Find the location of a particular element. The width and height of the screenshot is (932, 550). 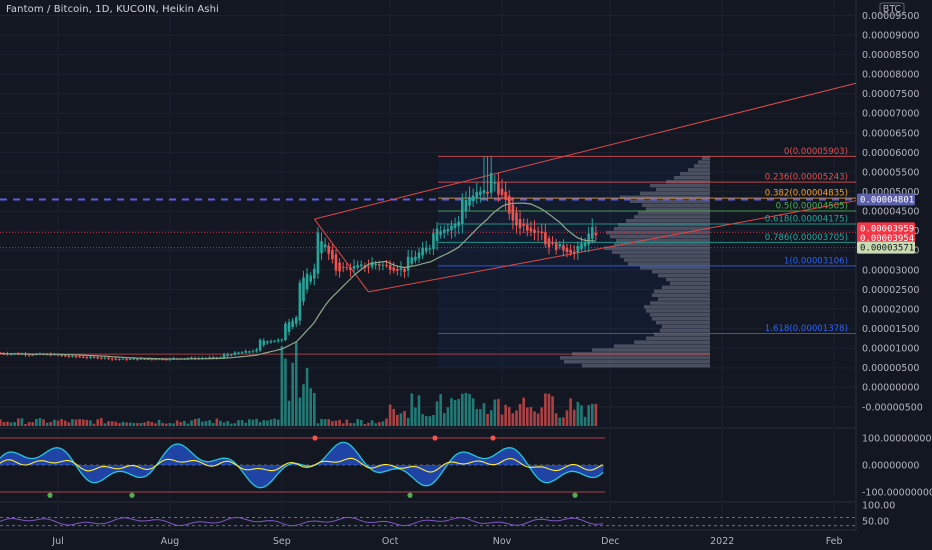

price-tick-label: 0.00009000 is located at coordinates (890, 35).